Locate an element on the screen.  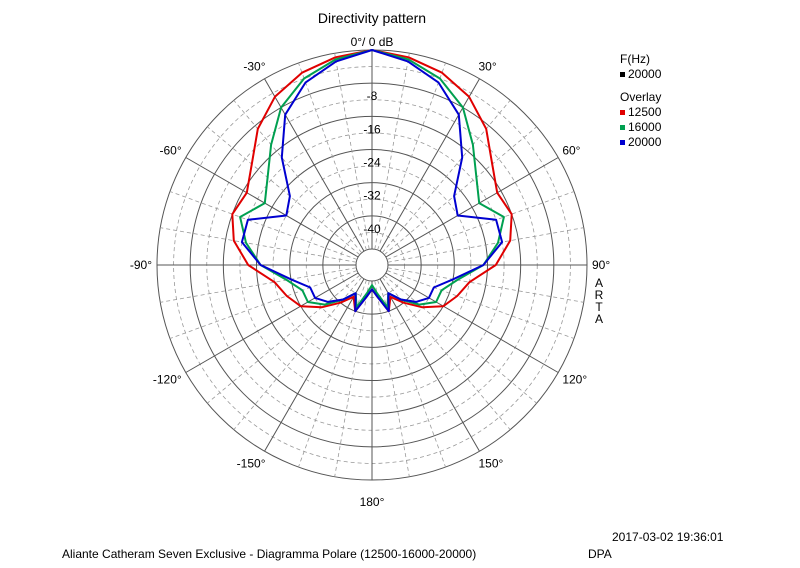
angle-tick-label: 30° is located at coordinates (488, 67).